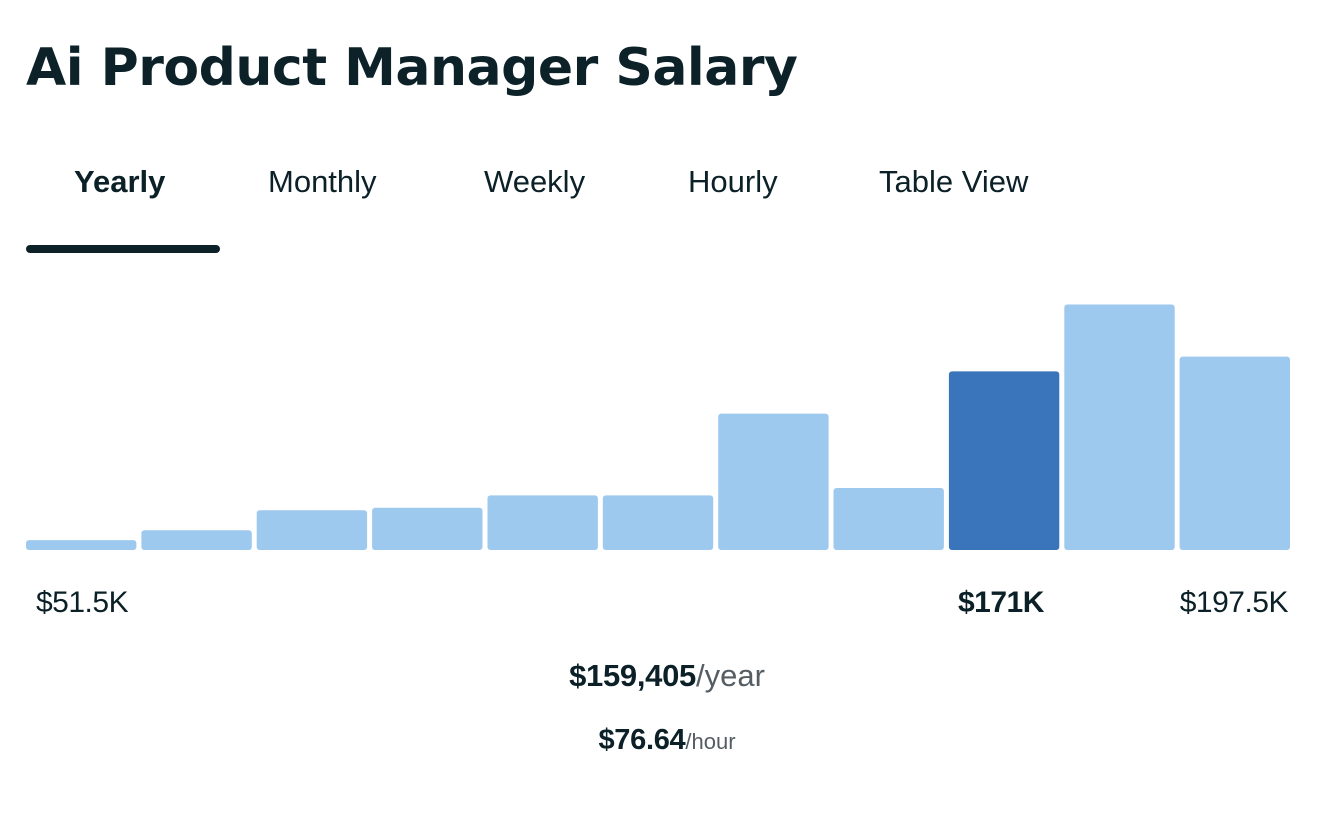 This screenshot has width=1334, height=816. What do you see at coordinates (535, 181) in the screenshot?
I see `tab-weekly: Weekly` at bounding box center [535, 181].